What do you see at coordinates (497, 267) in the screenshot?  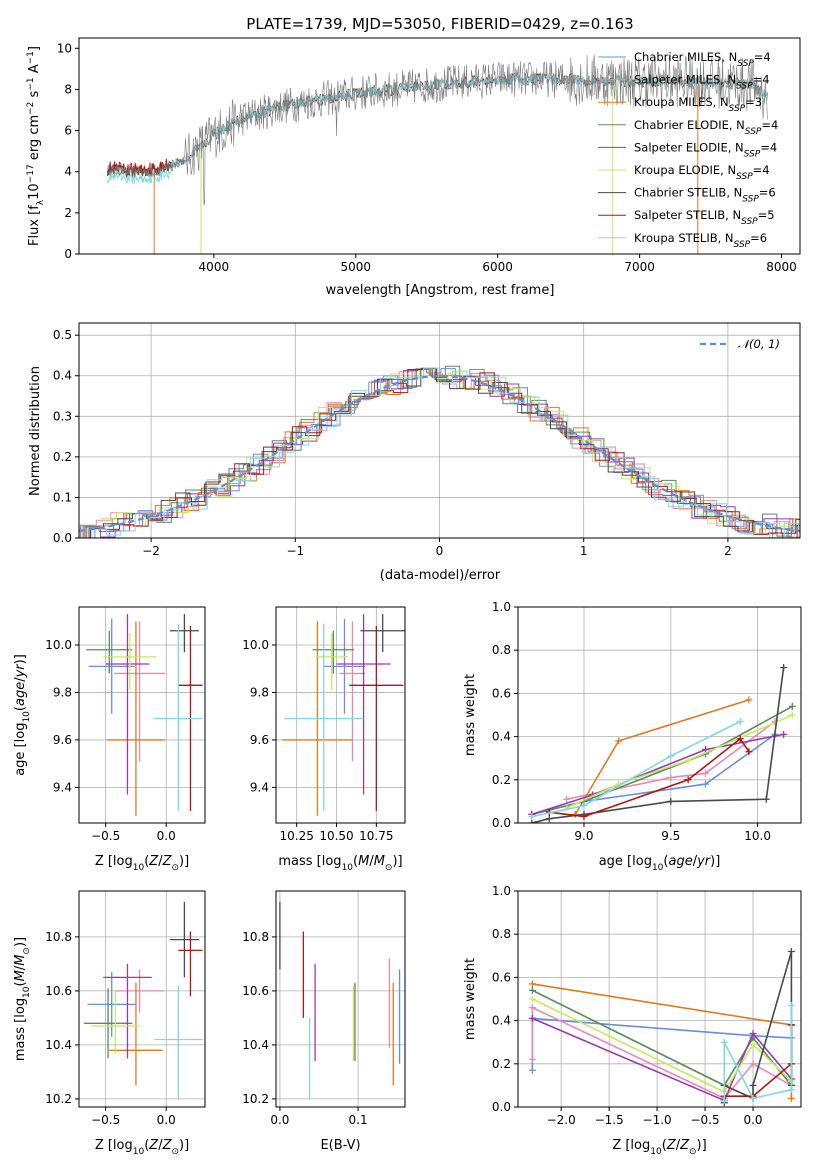 I see `x-tick-label: 6000` at bounding box center [497, 267].